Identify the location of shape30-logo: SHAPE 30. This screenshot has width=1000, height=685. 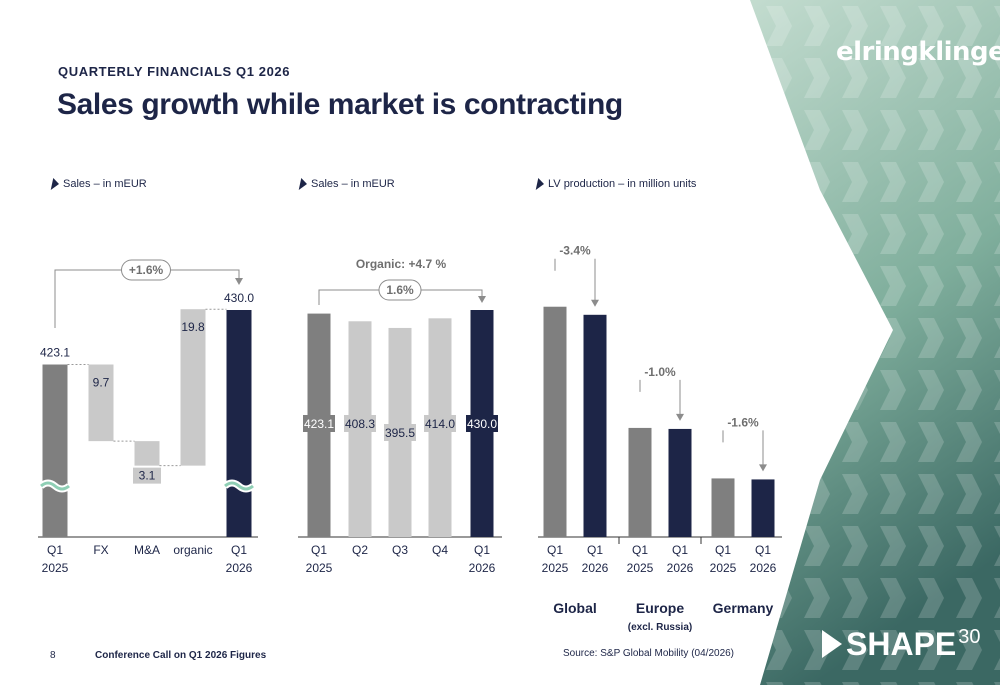
(901, 644).